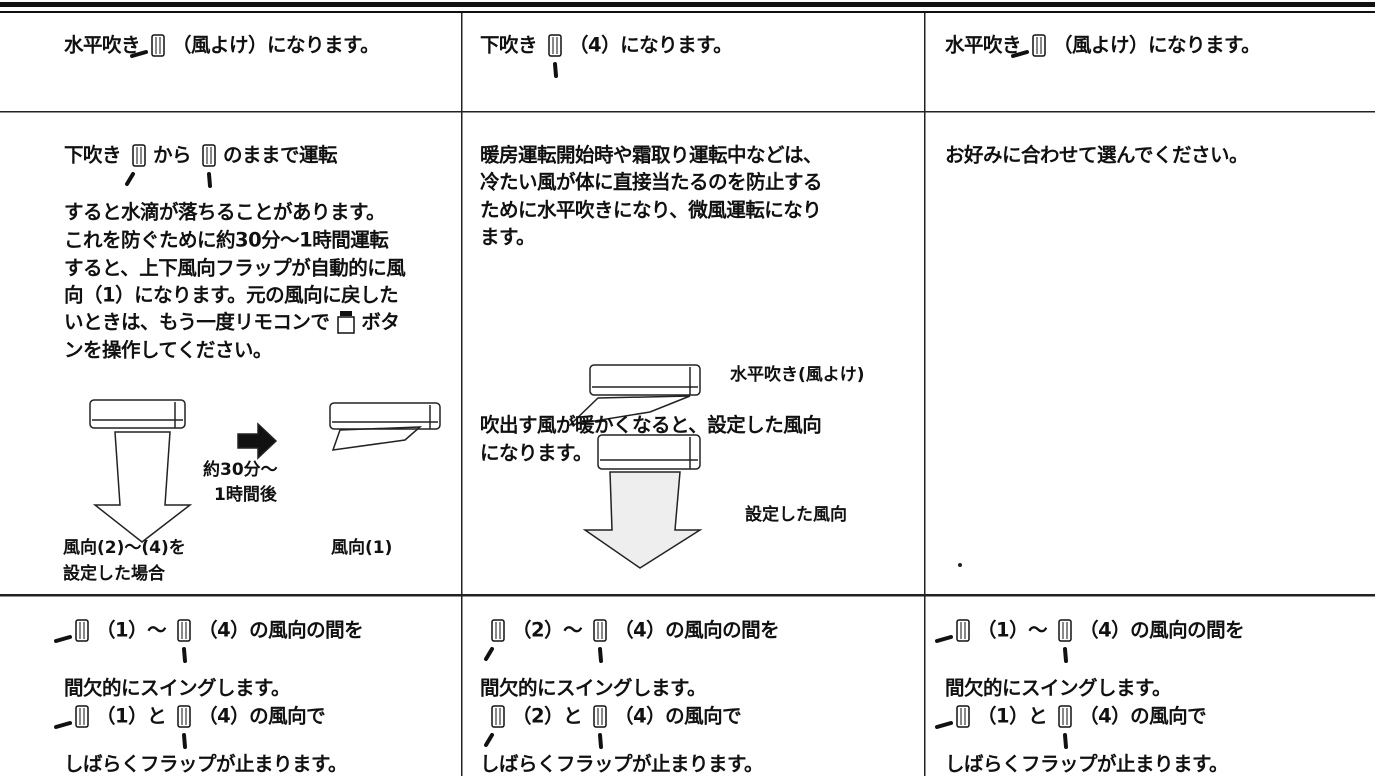  What do you see at coordinates (797, 375) in the screenshot?
I see `figure-label: 水平吹き(風よけ)` at bounding box center [797, 375].